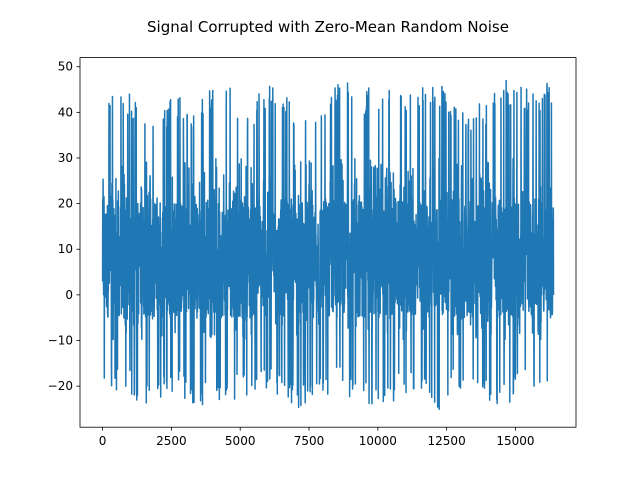 This screenshot has width=640, height=480. What do you see at coordinates (65, 112) in the screenshot?
I see `y-tick-label: 40` at bounding box center [65, 112].